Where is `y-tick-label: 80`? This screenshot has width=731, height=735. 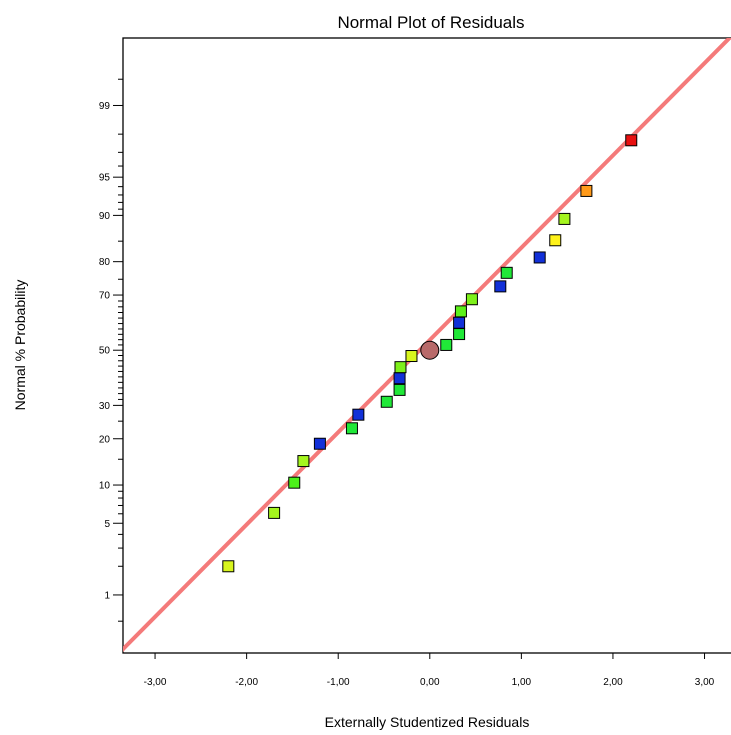 y-tick-label: 80 is located at coordinates (105, 262).